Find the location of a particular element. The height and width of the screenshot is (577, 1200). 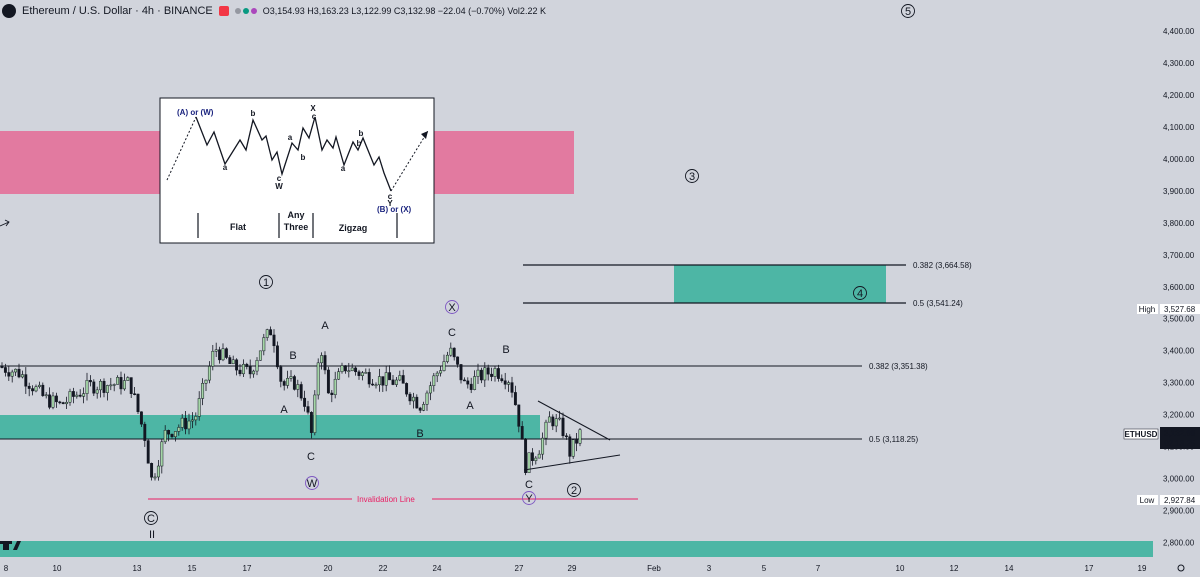

triangle-lower-line is located at coordinates (572, 462).